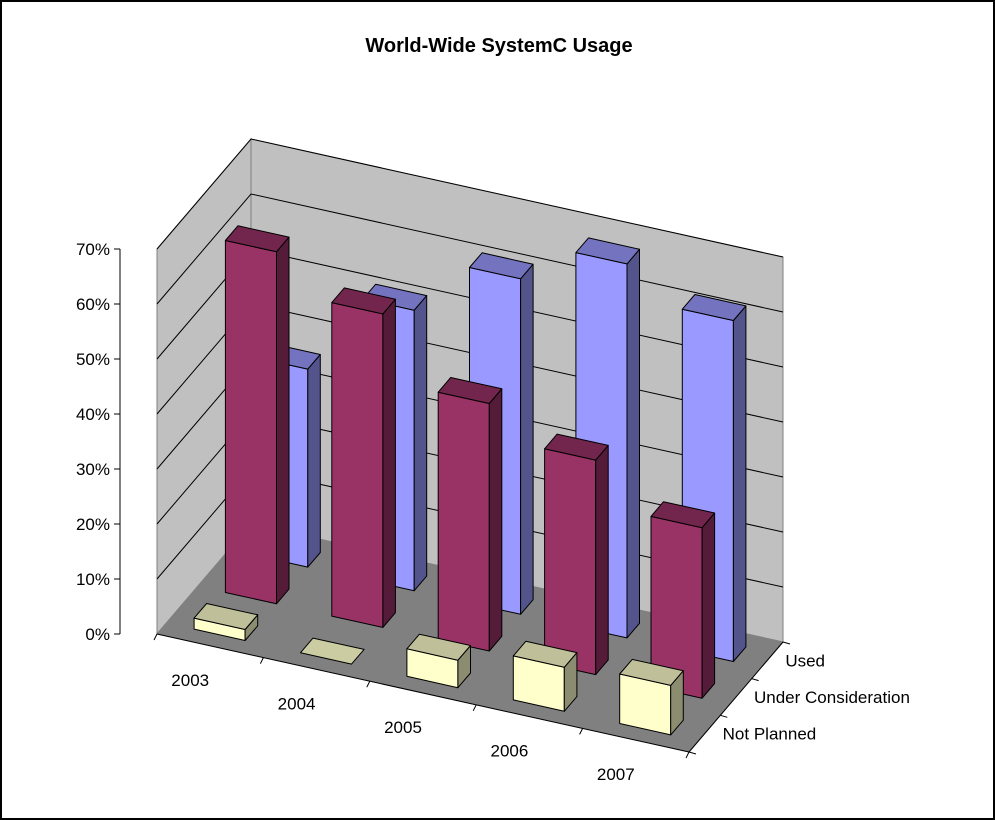 The width and height of the screenshot is (995, 820). Describe the element at coordinates (832, 697) in the screenshot. I see `z-tick-label: Under Consideration` at that location.